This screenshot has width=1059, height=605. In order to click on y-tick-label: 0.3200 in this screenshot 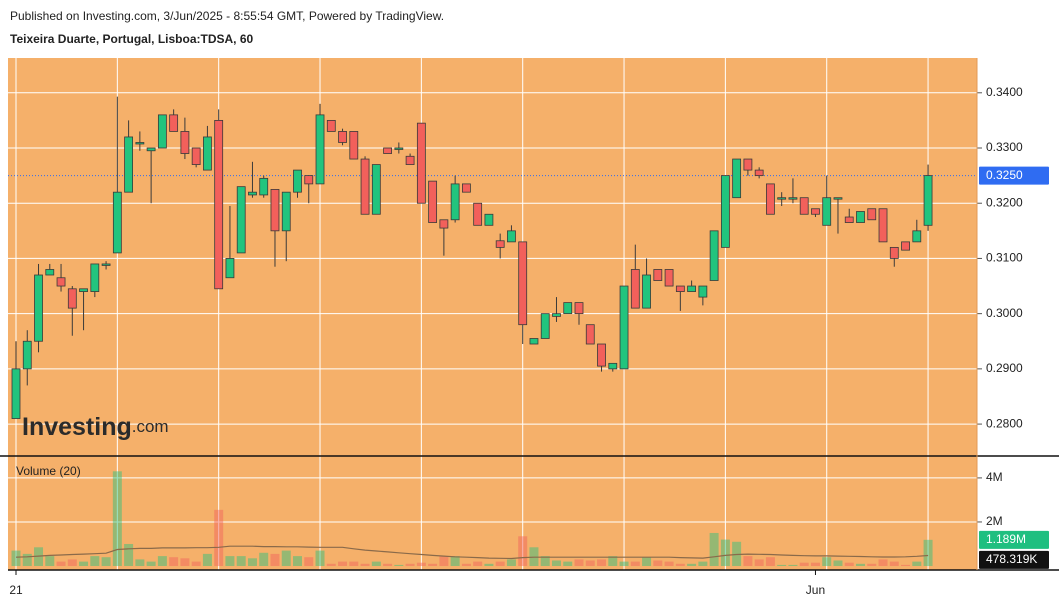, I will do `click(1004, 202)`.